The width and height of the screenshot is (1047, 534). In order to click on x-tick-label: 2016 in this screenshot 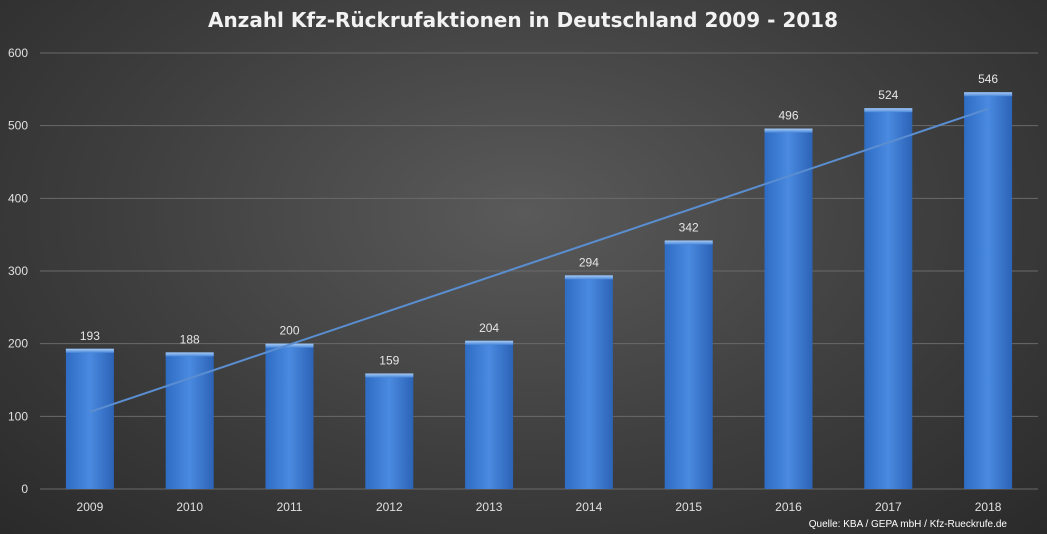, I will do `click(788, 507)`.